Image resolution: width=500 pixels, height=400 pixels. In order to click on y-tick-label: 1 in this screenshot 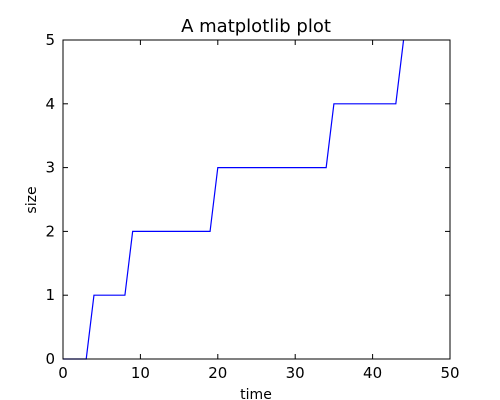, I will do `click(50, 295)`.